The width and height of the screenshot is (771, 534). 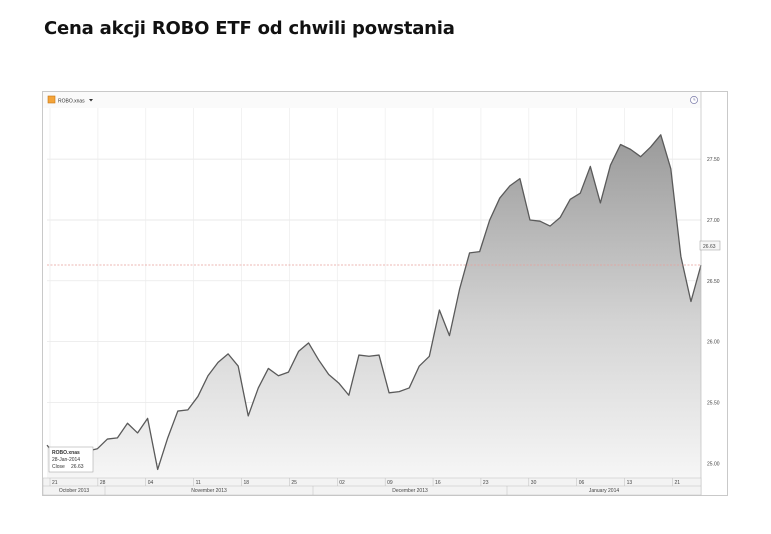 What do you see at coordinates (390, 483) in the screenshot?
I see `x-tick-label: 09` at bounding box center [390, 483].